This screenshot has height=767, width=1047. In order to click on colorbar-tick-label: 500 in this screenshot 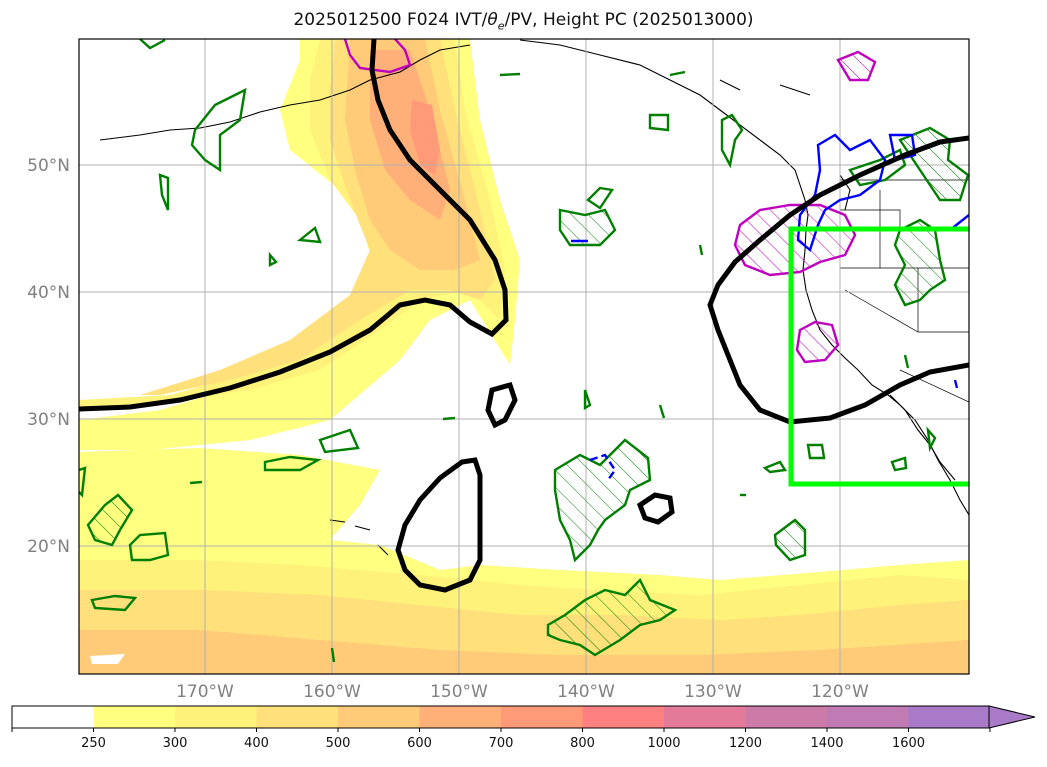, I will do `click(338, 743)`.